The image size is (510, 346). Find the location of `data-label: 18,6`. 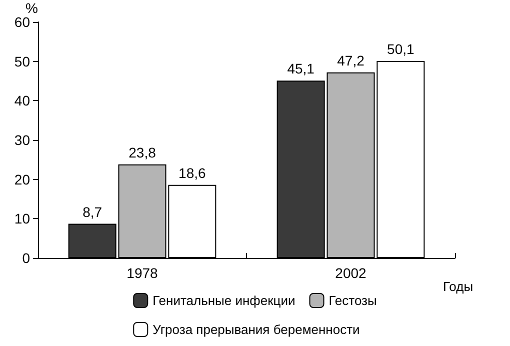

data-label: 18,6 is located at coordinates (192, 172).